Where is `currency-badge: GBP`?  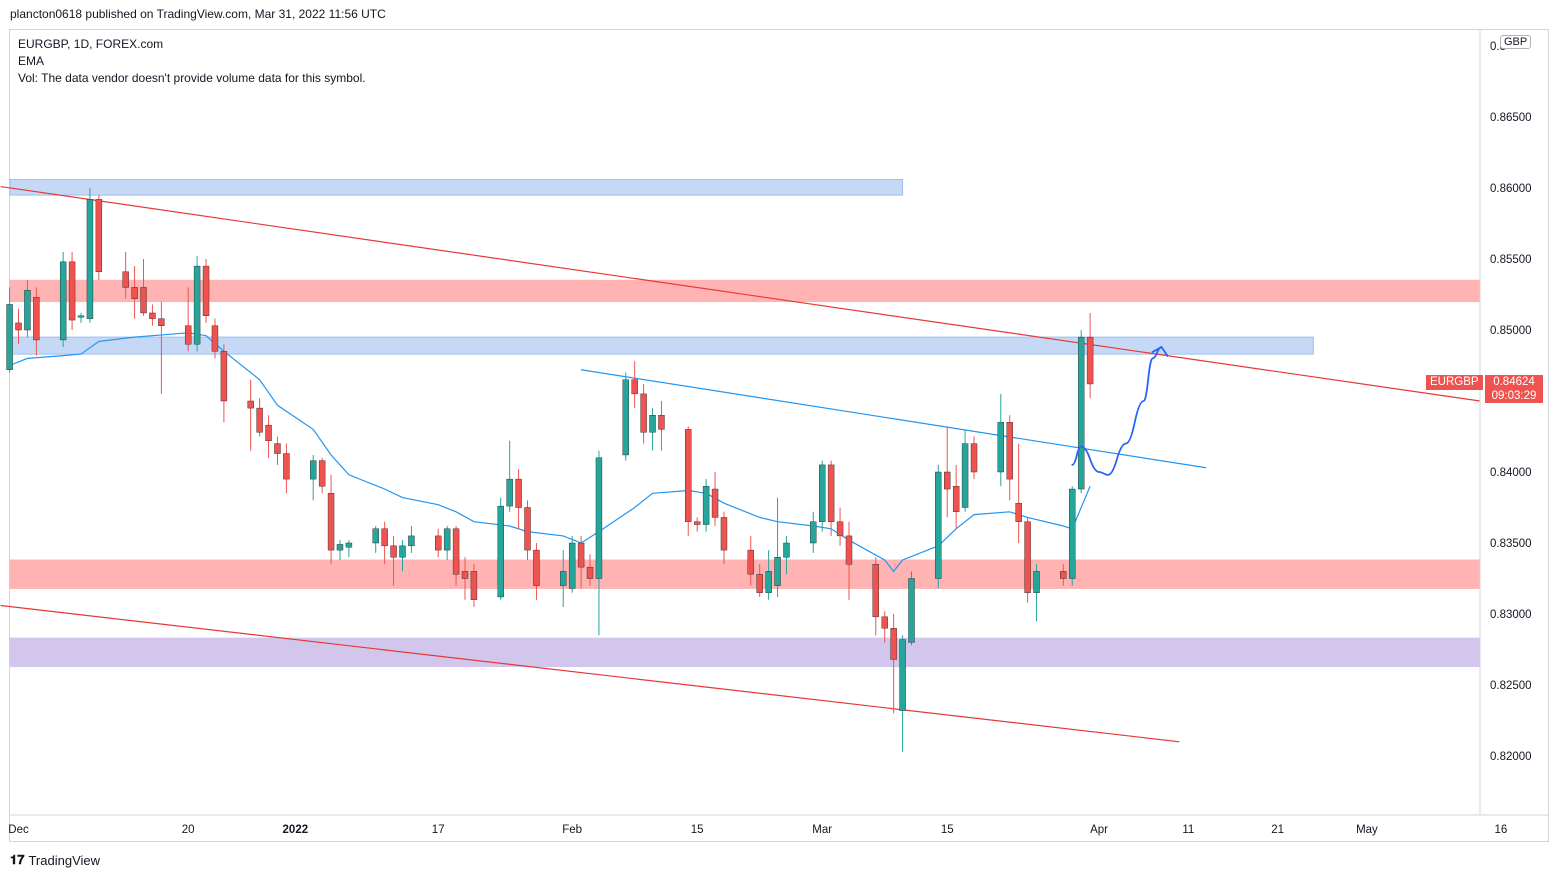 currency-badge: GBP is located at coordinates (1516, 42).